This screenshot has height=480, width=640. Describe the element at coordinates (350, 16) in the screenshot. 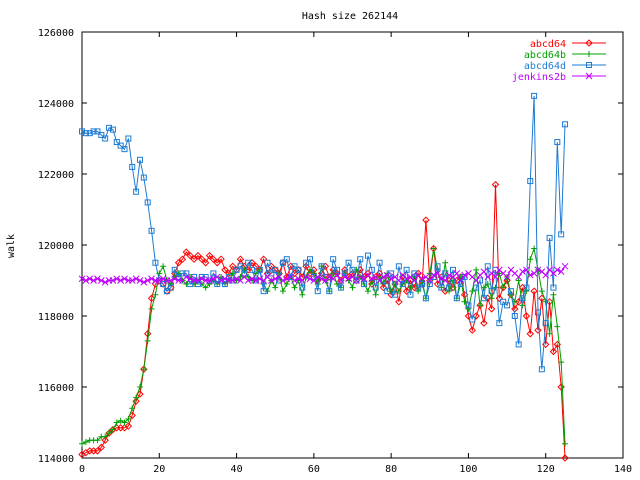

I see `chart-title: Hash size 262144` at that location.